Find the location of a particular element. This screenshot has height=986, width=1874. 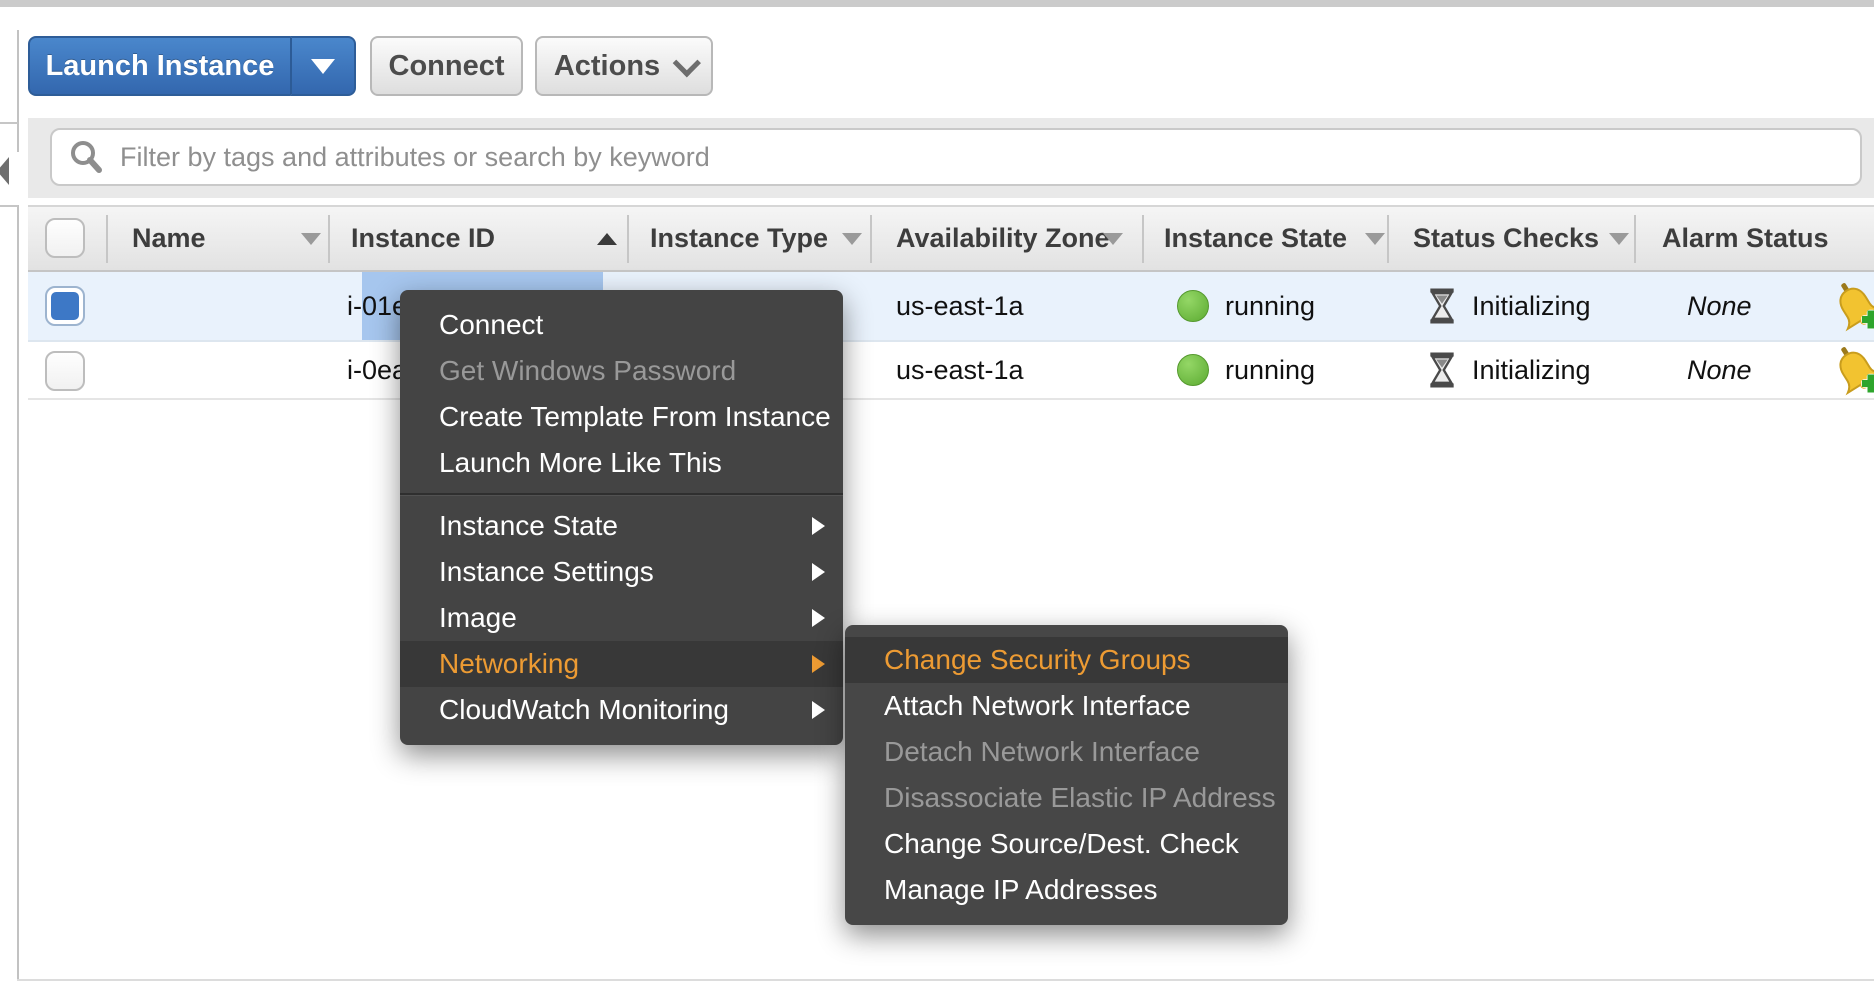

menu-item-launch-more-like-this: Launch More Like This is located at coordinates (580, 462).